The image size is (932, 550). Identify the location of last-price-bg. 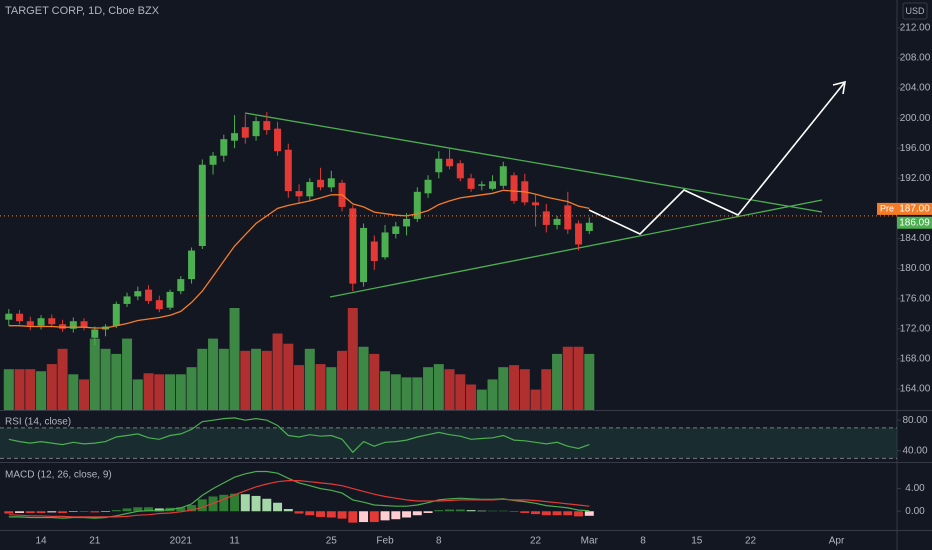
(914, 222).